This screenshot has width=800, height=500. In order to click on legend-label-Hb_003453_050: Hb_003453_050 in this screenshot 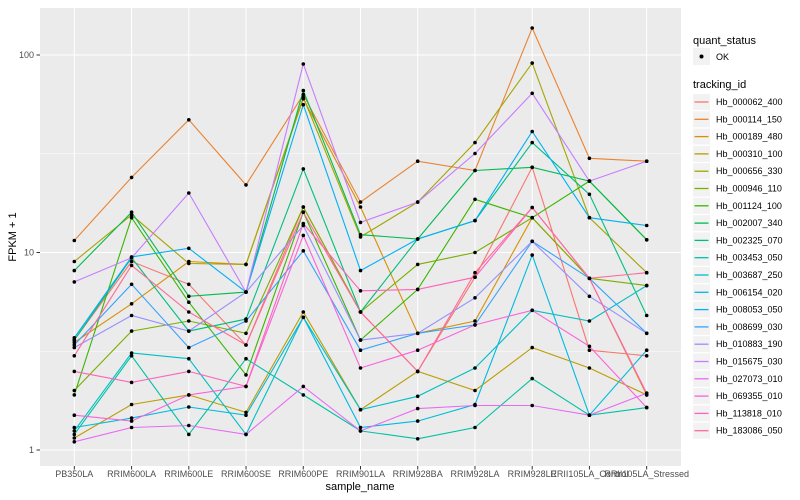, I will do `click(749, 258)`.